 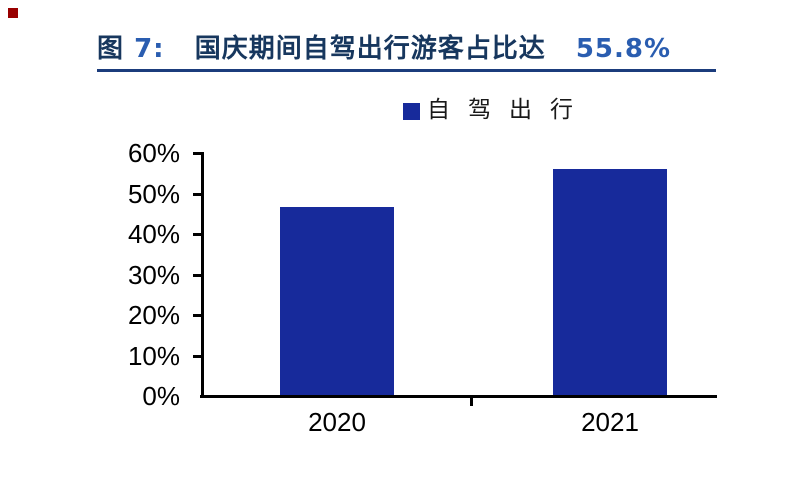 What do you see at coordinates (458, 396) in the screenshot?
I see `x-axis-line` at bounding box center [458, 396].